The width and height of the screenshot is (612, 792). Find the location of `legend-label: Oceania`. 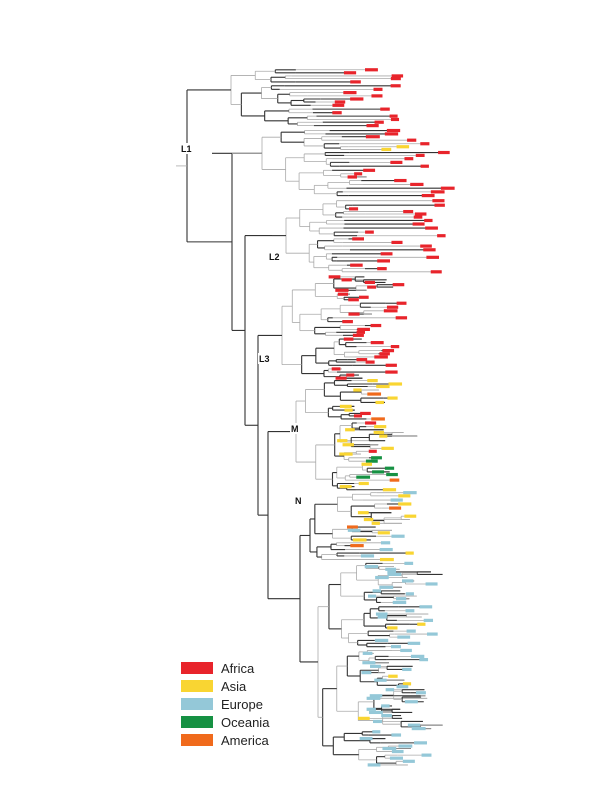

legend-label: Oceania is located at coordinates (245, 722).